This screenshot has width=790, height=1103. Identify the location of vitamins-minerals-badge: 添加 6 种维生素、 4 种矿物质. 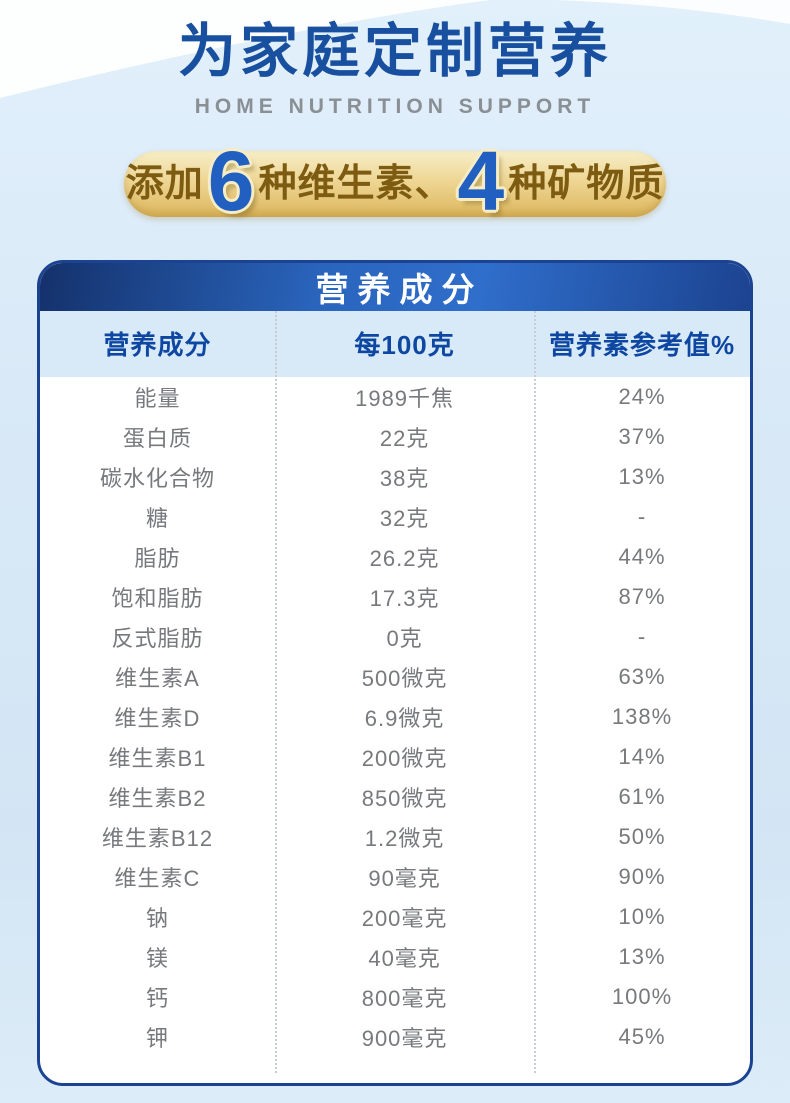
(395, 181).